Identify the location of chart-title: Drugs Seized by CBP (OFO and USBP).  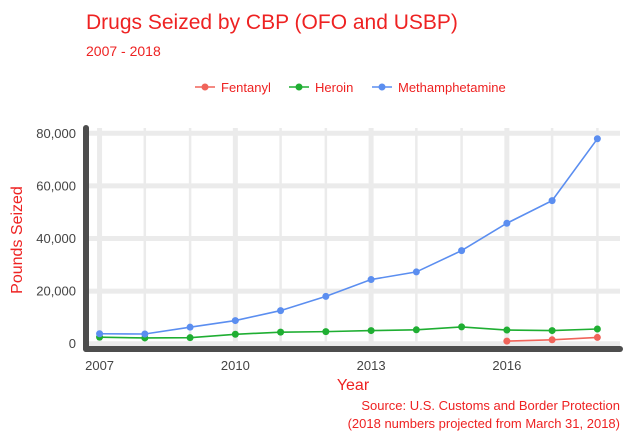
(272, 22).